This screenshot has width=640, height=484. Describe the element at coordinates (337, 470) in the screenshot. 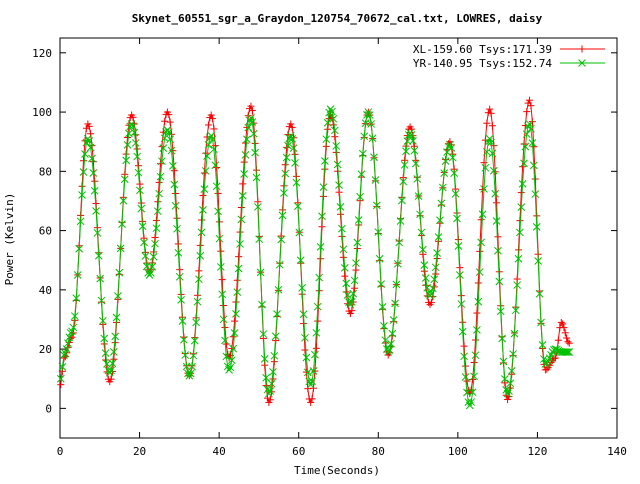

I see `x-axis-label: Time(Seconds)` at that location.